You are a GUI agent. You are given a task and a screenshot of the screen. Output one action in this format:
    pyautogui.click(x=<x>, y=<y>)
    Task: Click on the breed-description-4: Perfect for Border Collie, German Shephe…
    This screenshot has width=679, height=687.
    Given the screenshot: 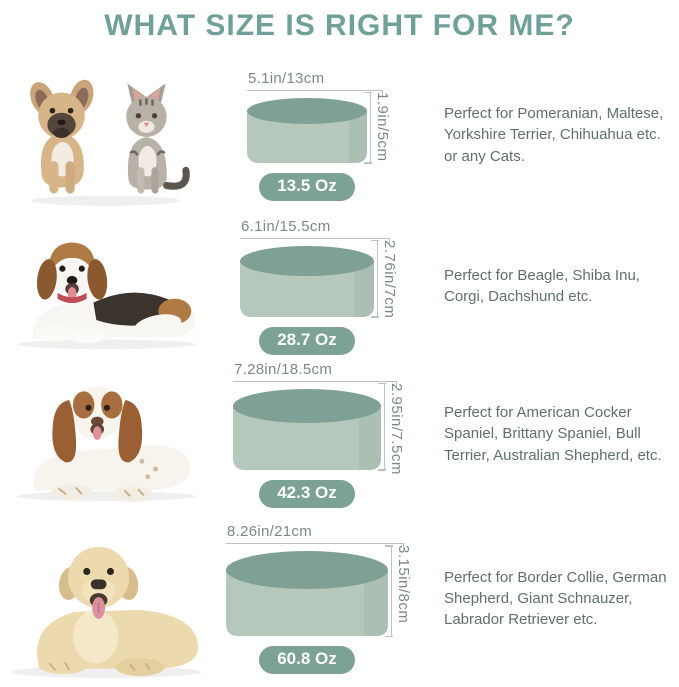 What is the action you would take?
    pyautogui.click(x=555, y=598)
    